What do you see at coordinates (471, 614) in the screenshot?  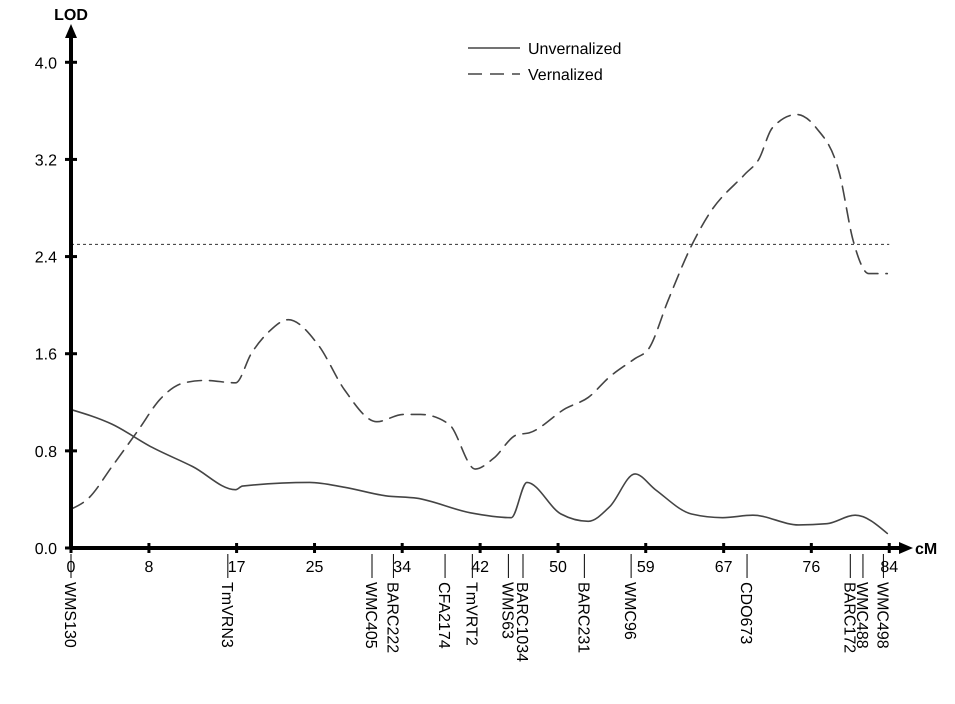 I see `ref-line-label: TmVRT2` at bounding box center [471, 614].